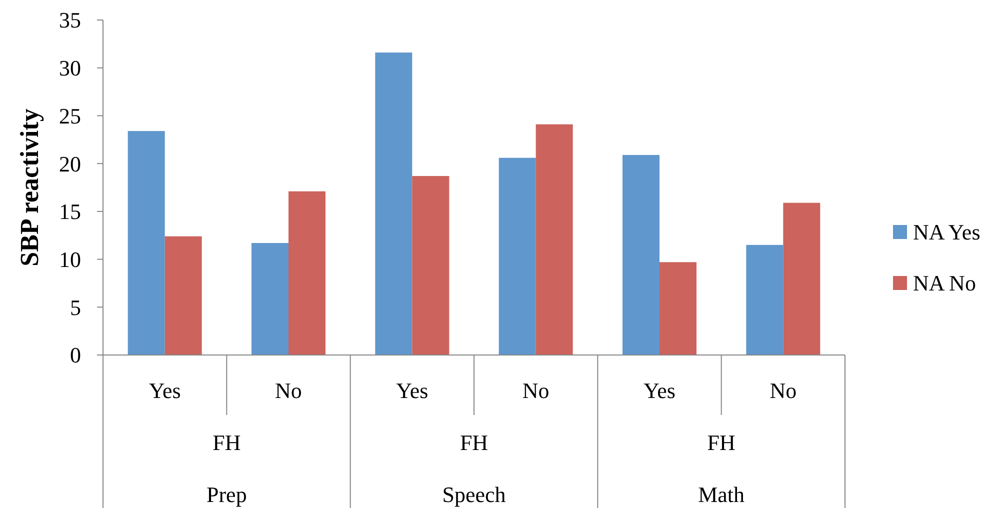  What do you see at coordinates (721, 494) in the screenshot?
I see `text: Math` at bounding box center [721, 494].